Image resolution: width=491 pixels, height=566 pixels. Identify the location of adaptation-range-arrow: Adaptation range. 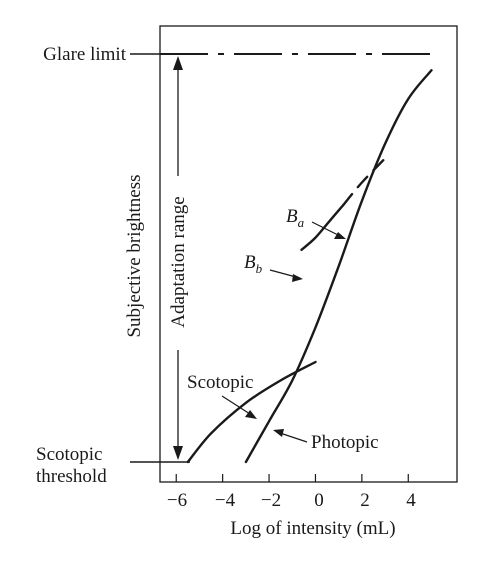
(178, 258).